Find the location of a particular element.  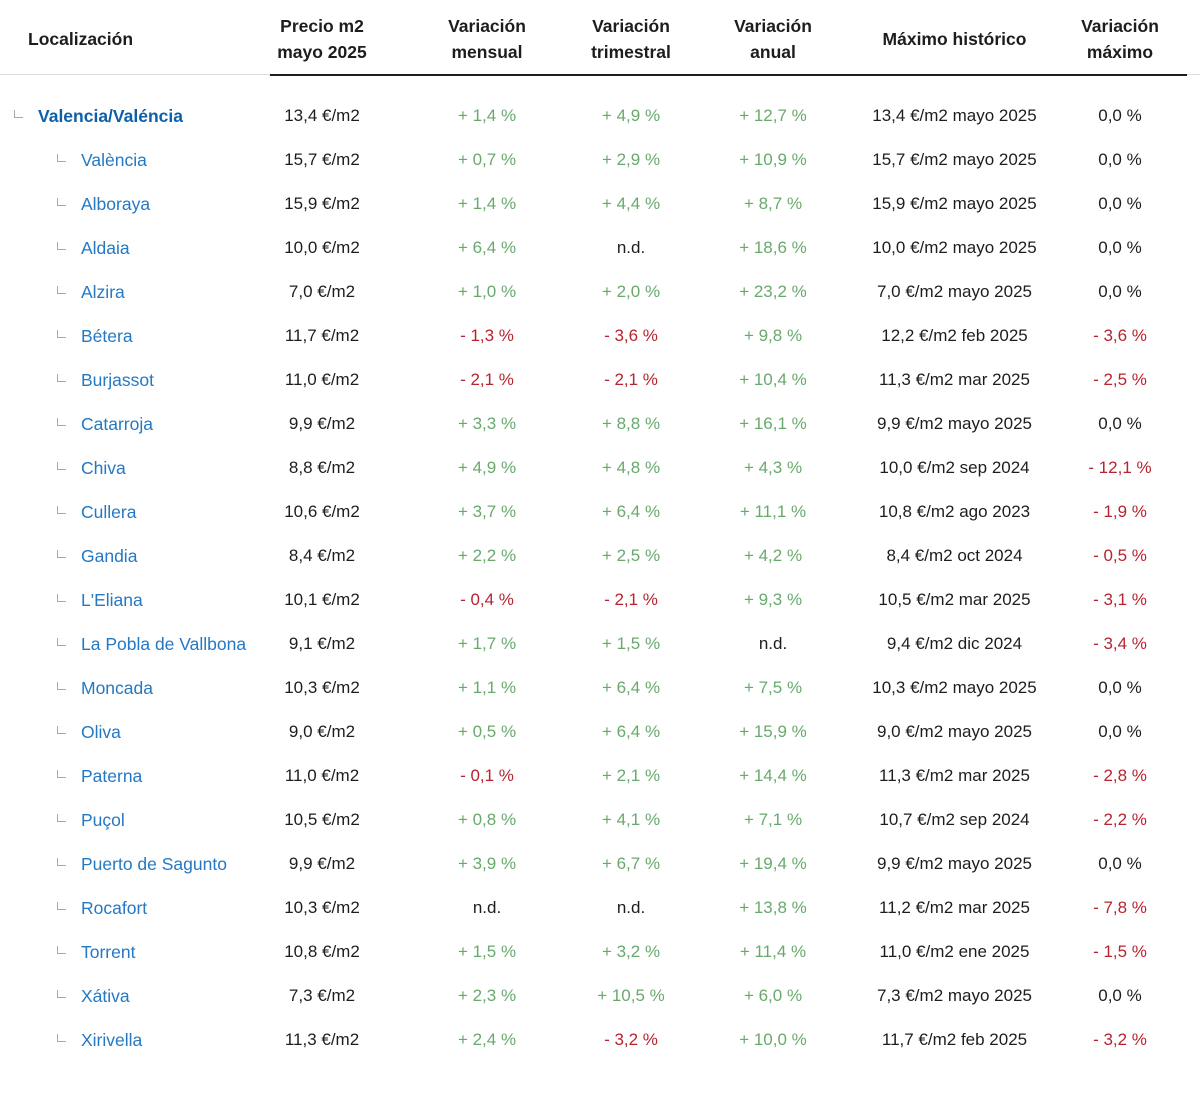

historic-max-cell: 8,4 €/m2 oct 2024 is located at coordinates (954, 555).